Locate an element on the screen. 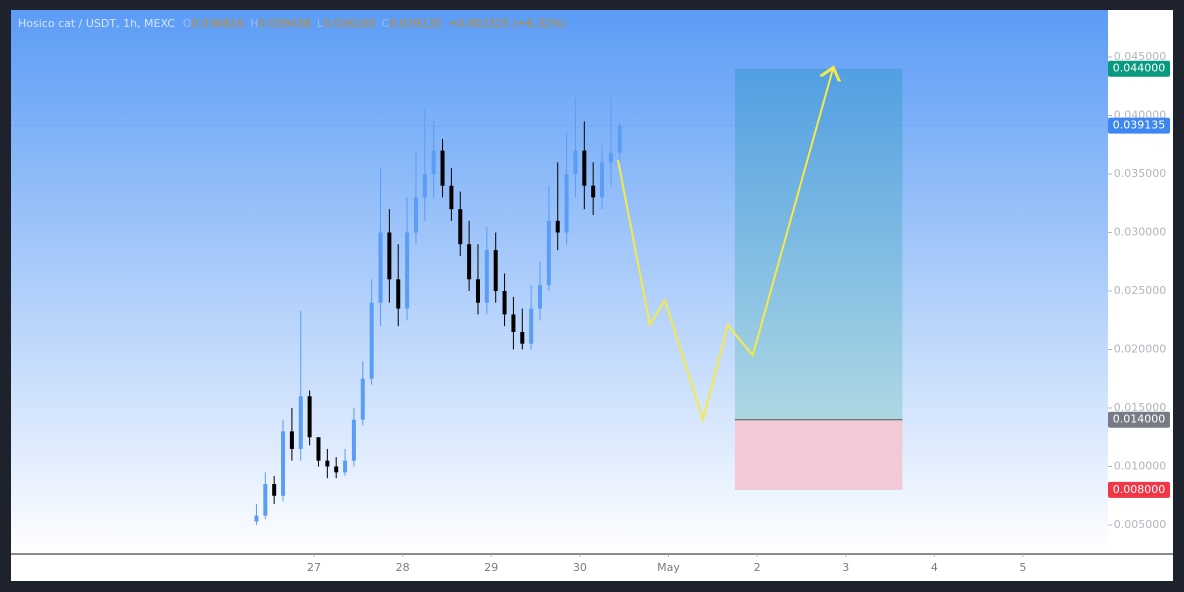 This screenshot has width=1184, height=592. y-tick-label: 0.010000 is located at coordinates (1140, 465).